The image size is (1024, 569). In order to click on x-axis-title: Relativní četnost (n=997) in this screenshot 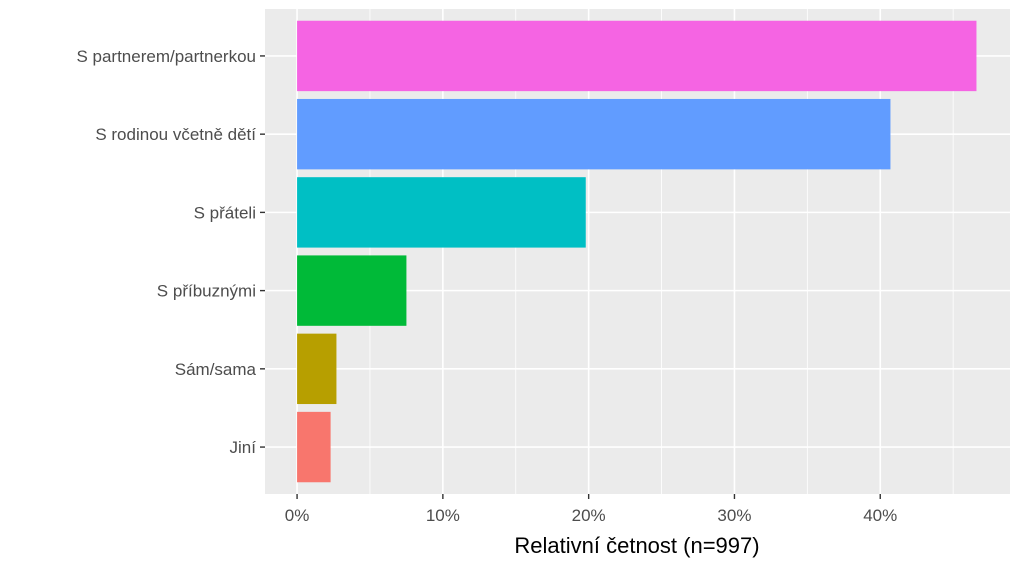, I will do `click(636, 545)`.